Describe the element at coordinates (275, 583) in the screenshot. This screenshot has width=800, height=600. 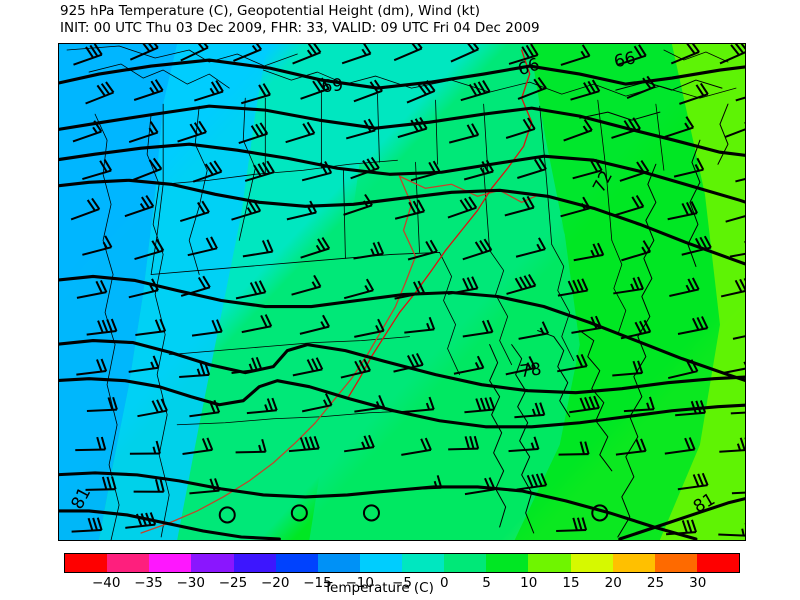
I see `colorbar-tick: −20` at that location.